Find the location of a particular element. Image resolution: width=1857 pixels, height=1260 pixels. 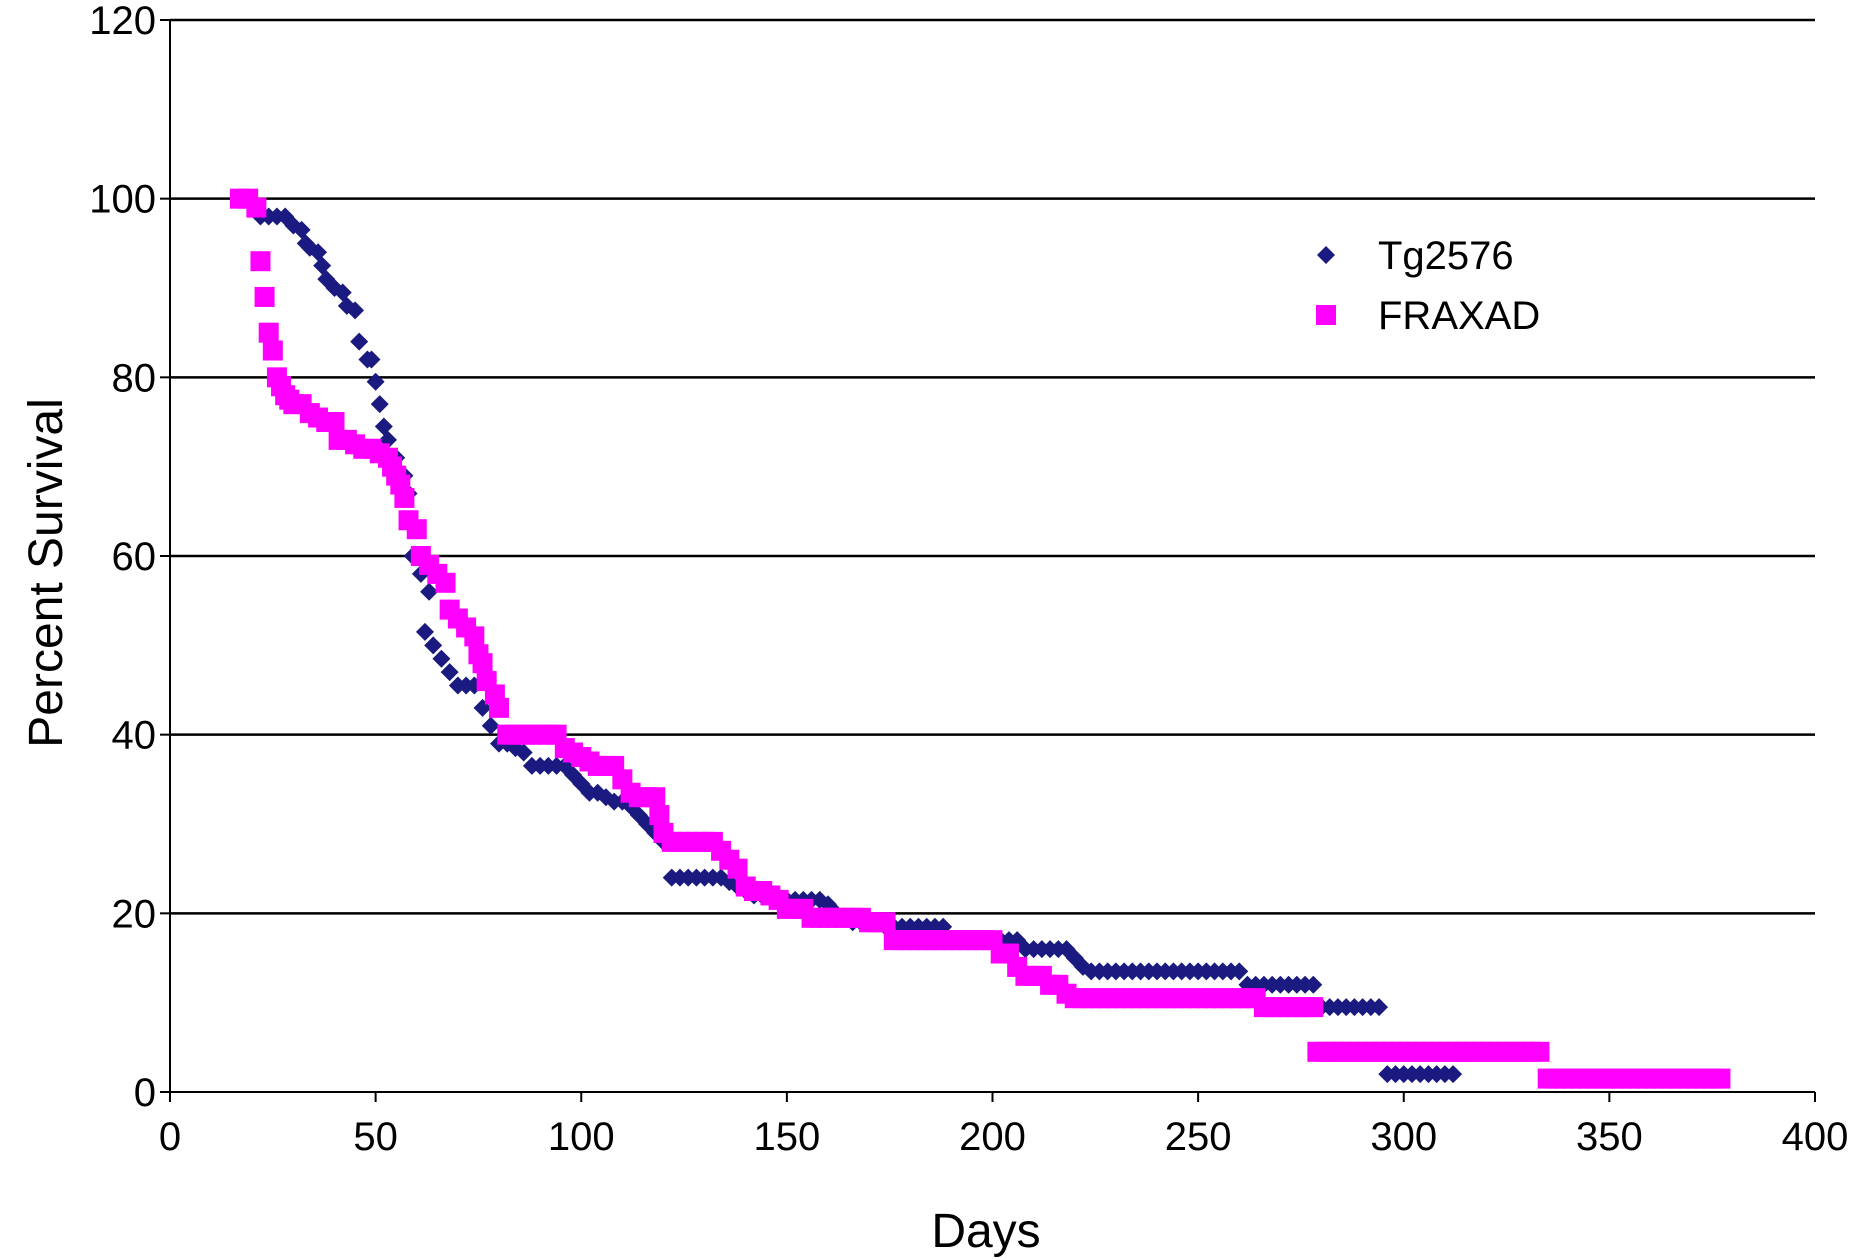

x-tick-label: 250 is located at coordinates (1198, 1137).